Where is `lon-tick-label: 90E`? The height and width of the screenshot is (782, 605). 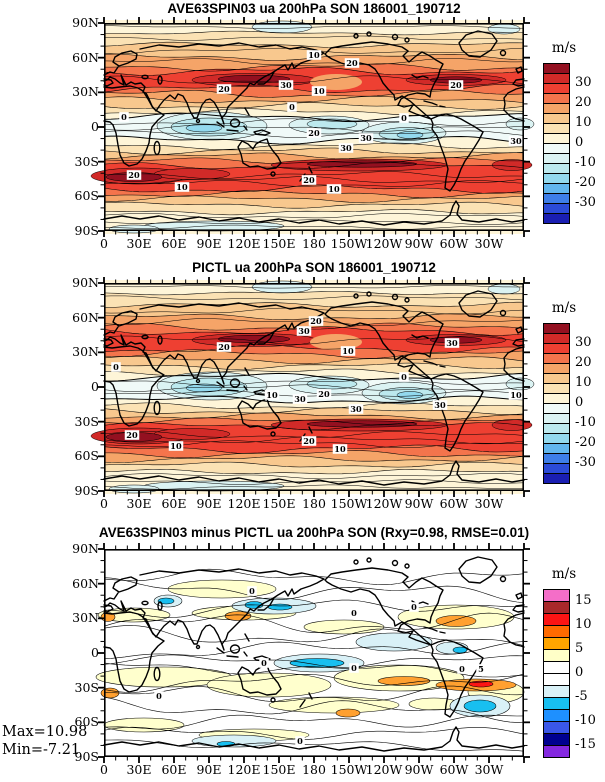 lon-tick-label: 90E is located at coordinates (209, 503).